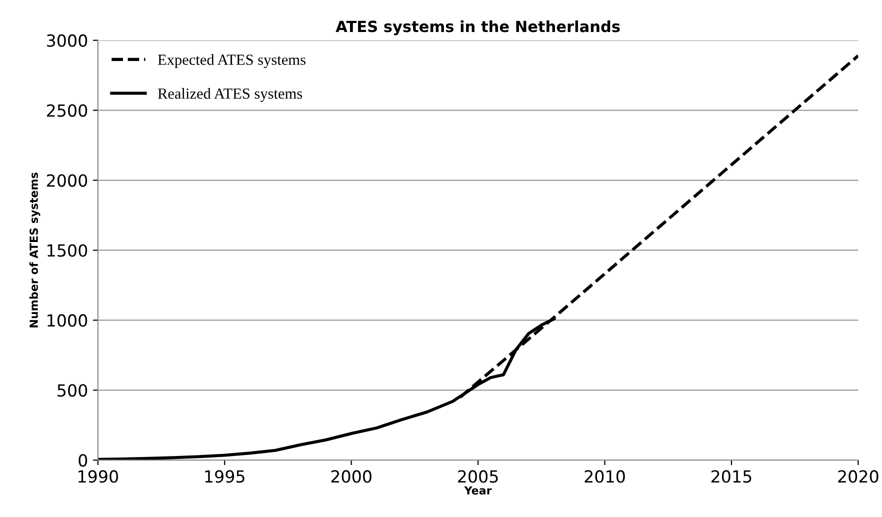  I want to click on x-axis-title: Year, so click(478, 490).